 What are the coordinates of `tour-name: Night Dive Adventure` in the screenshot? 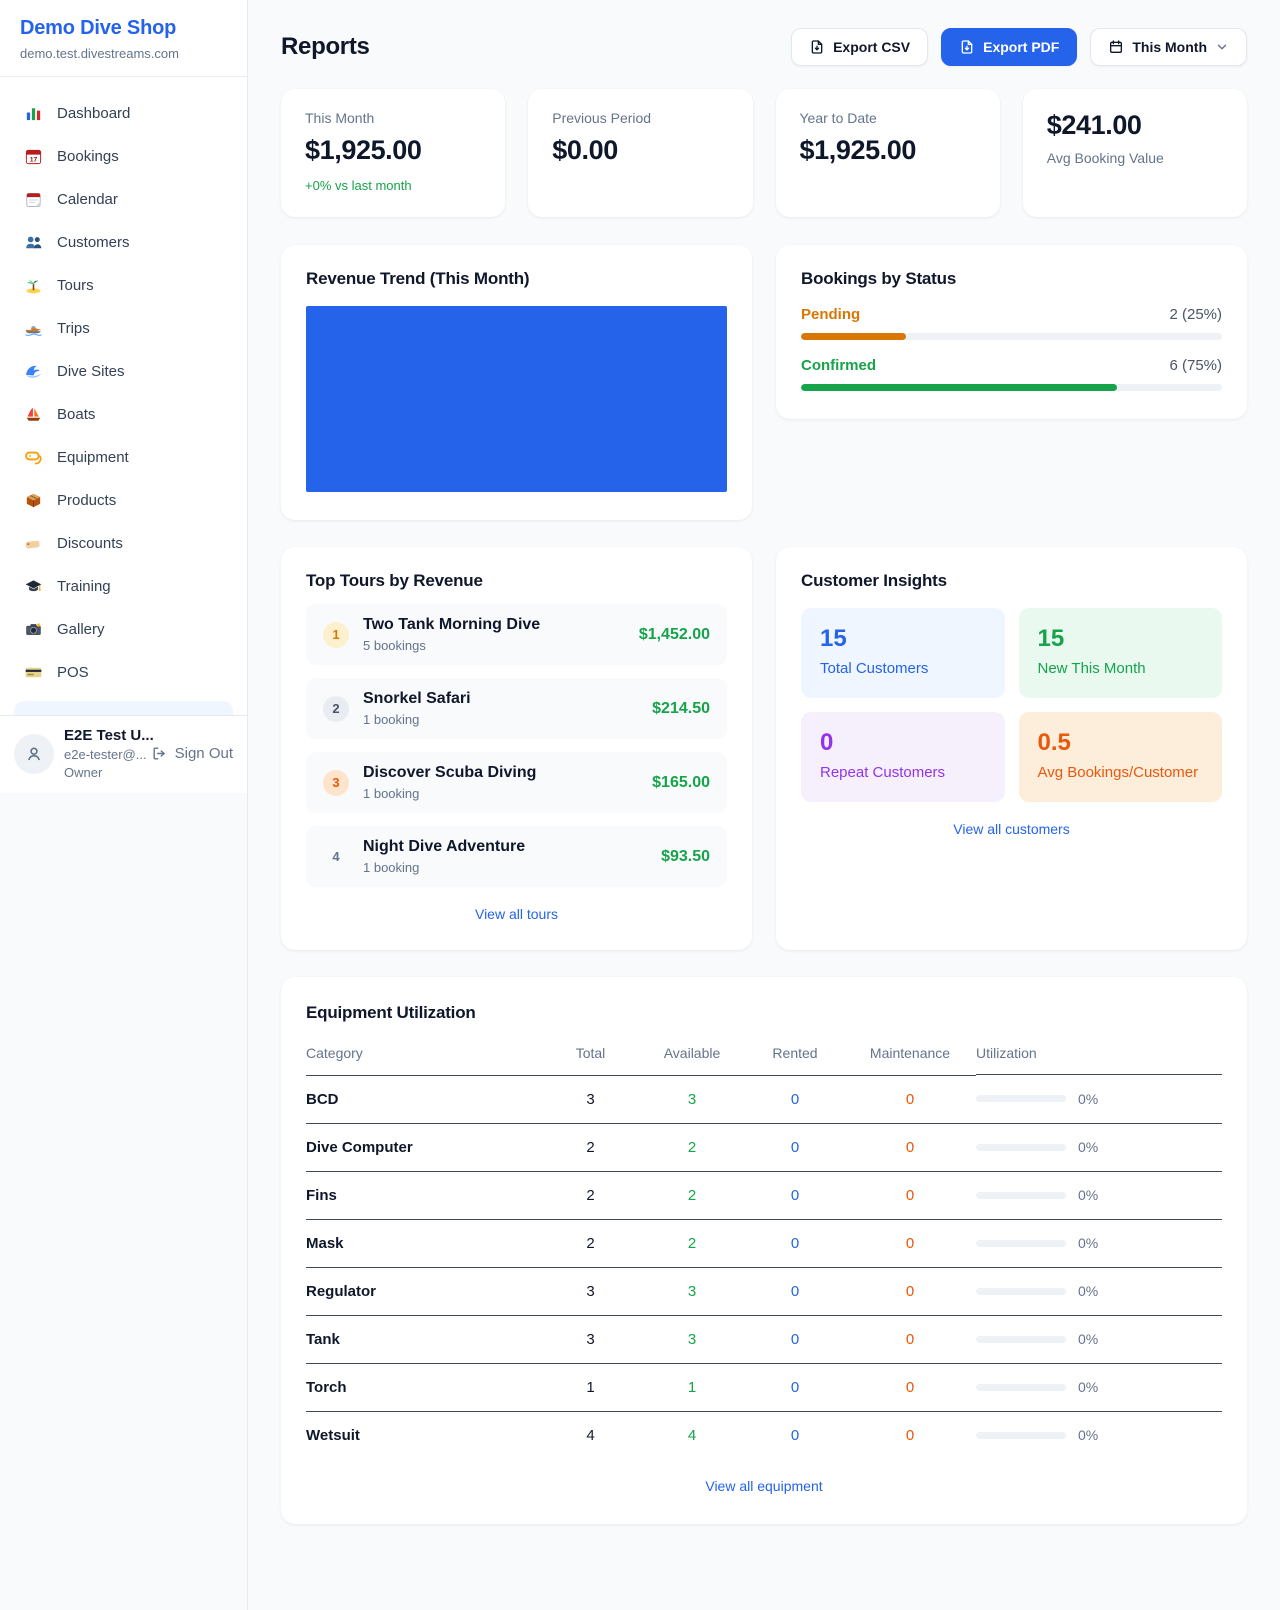 It's located at (444, 846).